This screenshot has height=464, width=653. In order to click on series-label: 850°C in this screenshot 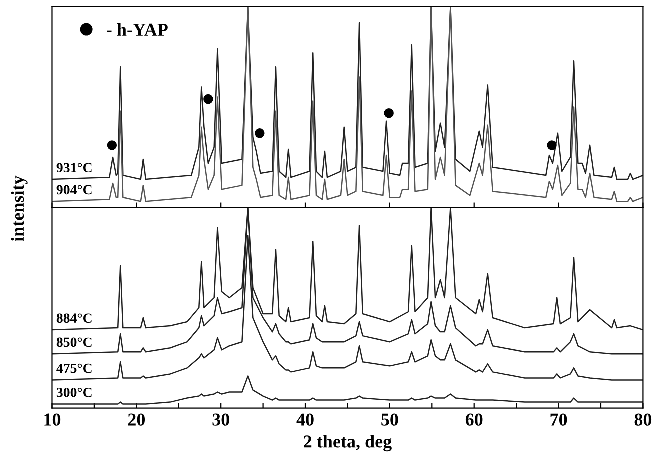, I will do `click(74, 343)`.